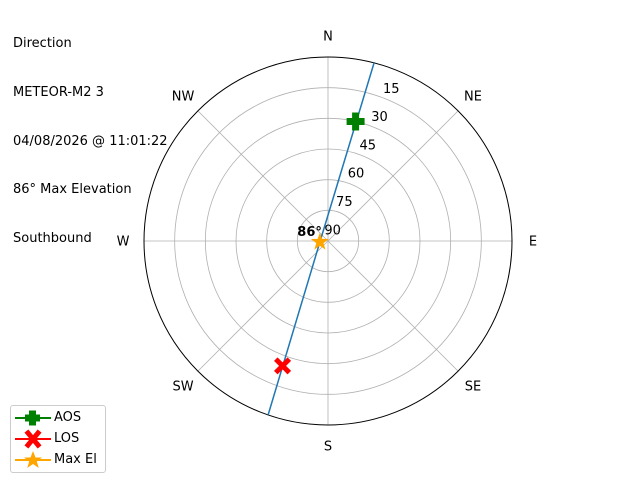  Describe the element at coordinates (391, 89) in the screenshot. I see `radial-tick-label: 15` at that location.